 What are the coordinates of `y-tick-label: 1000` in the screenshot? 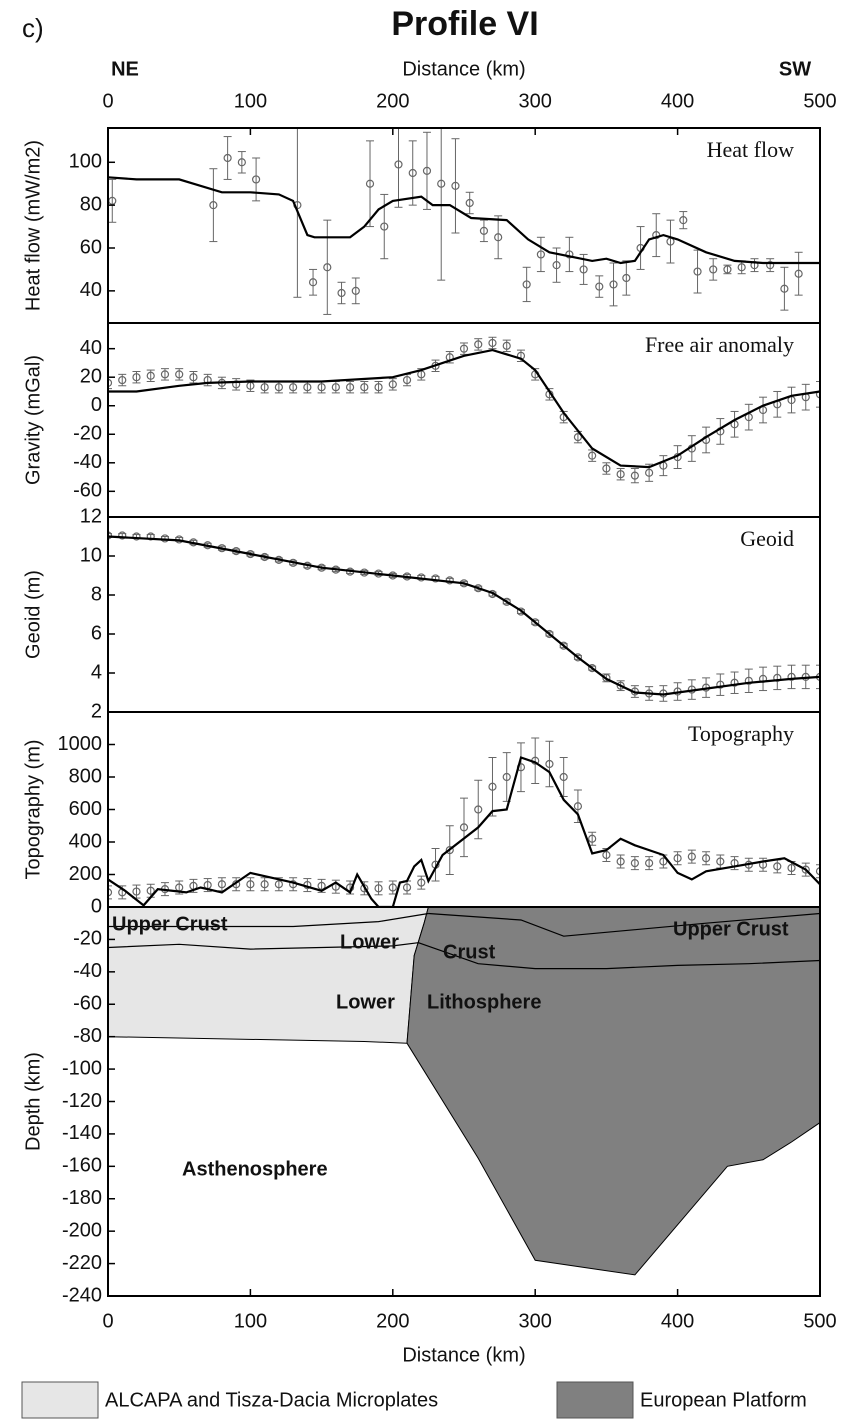 It's located at (80, 744).